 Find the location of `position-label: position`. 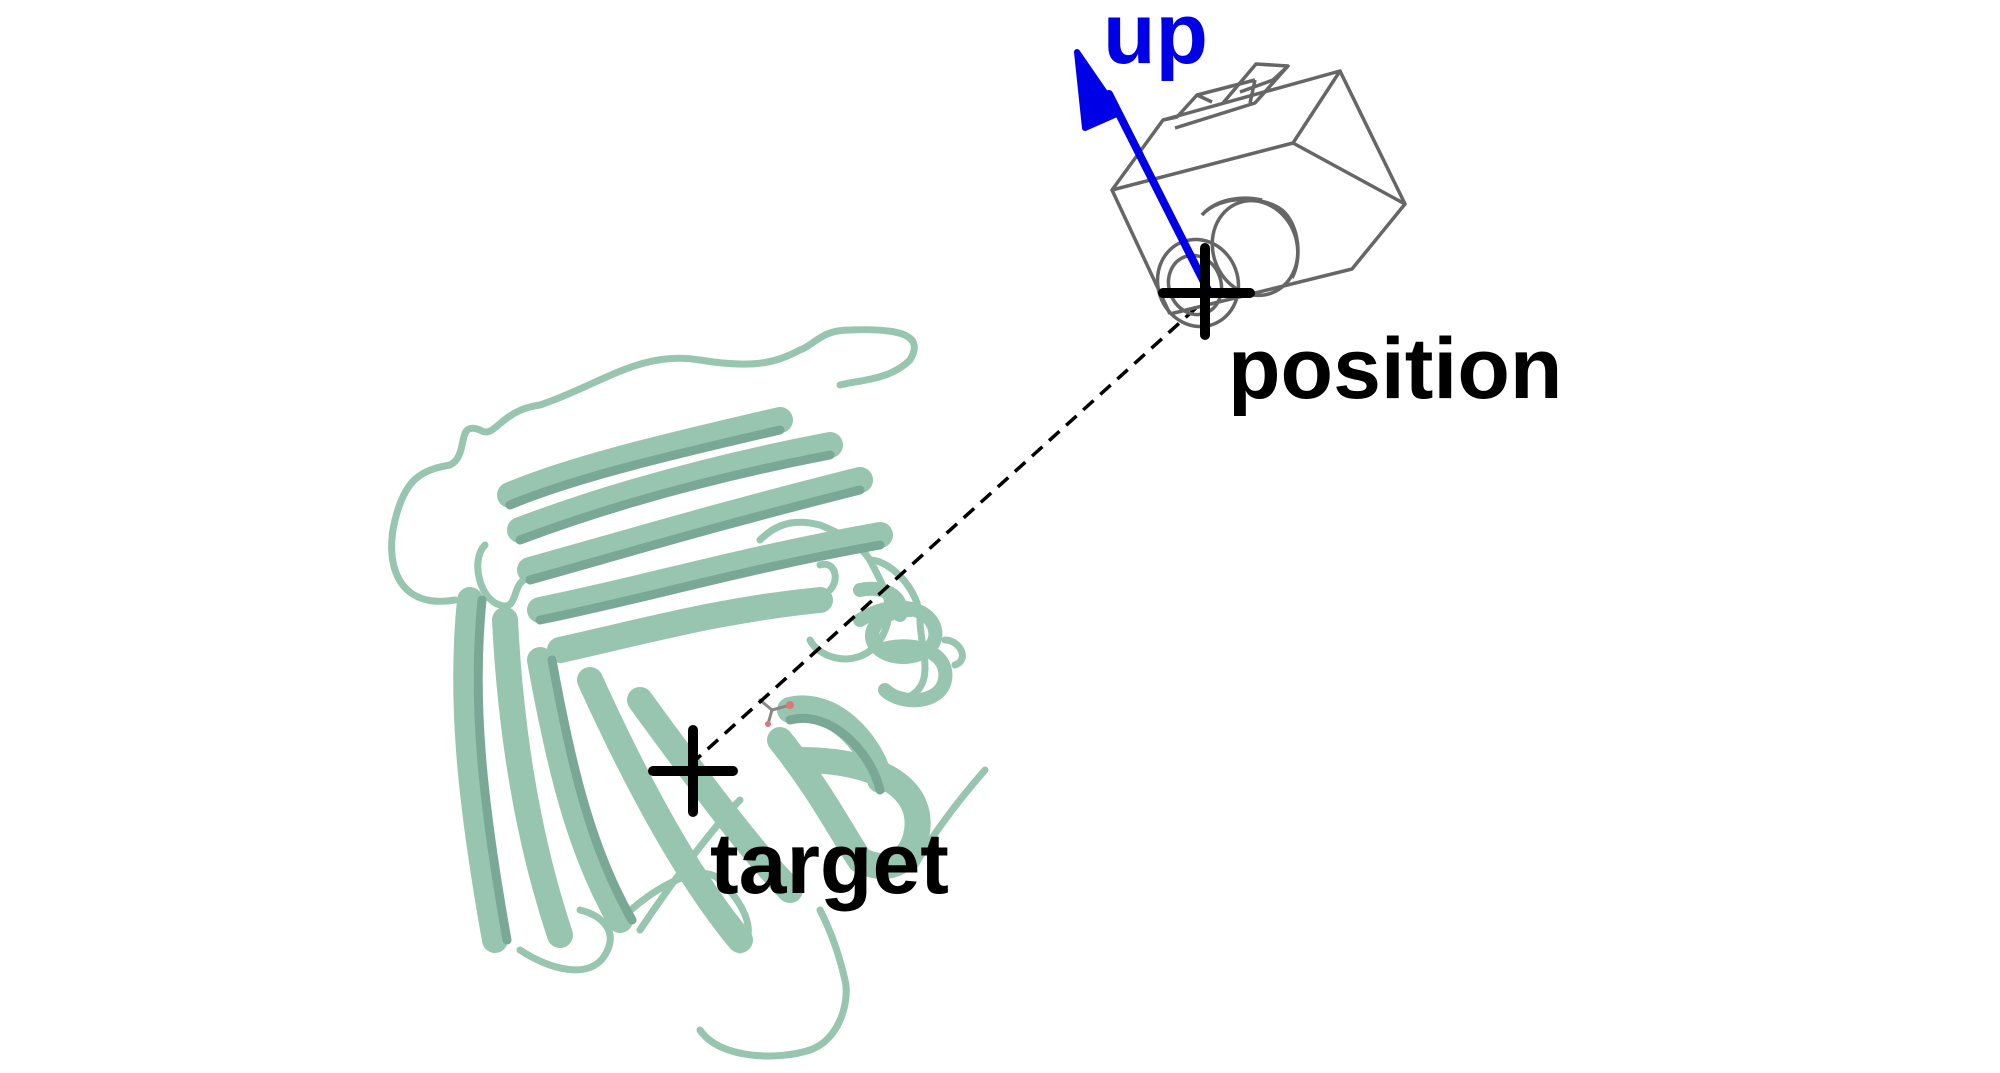

position-label: position is located at coordinates (1395, 369).